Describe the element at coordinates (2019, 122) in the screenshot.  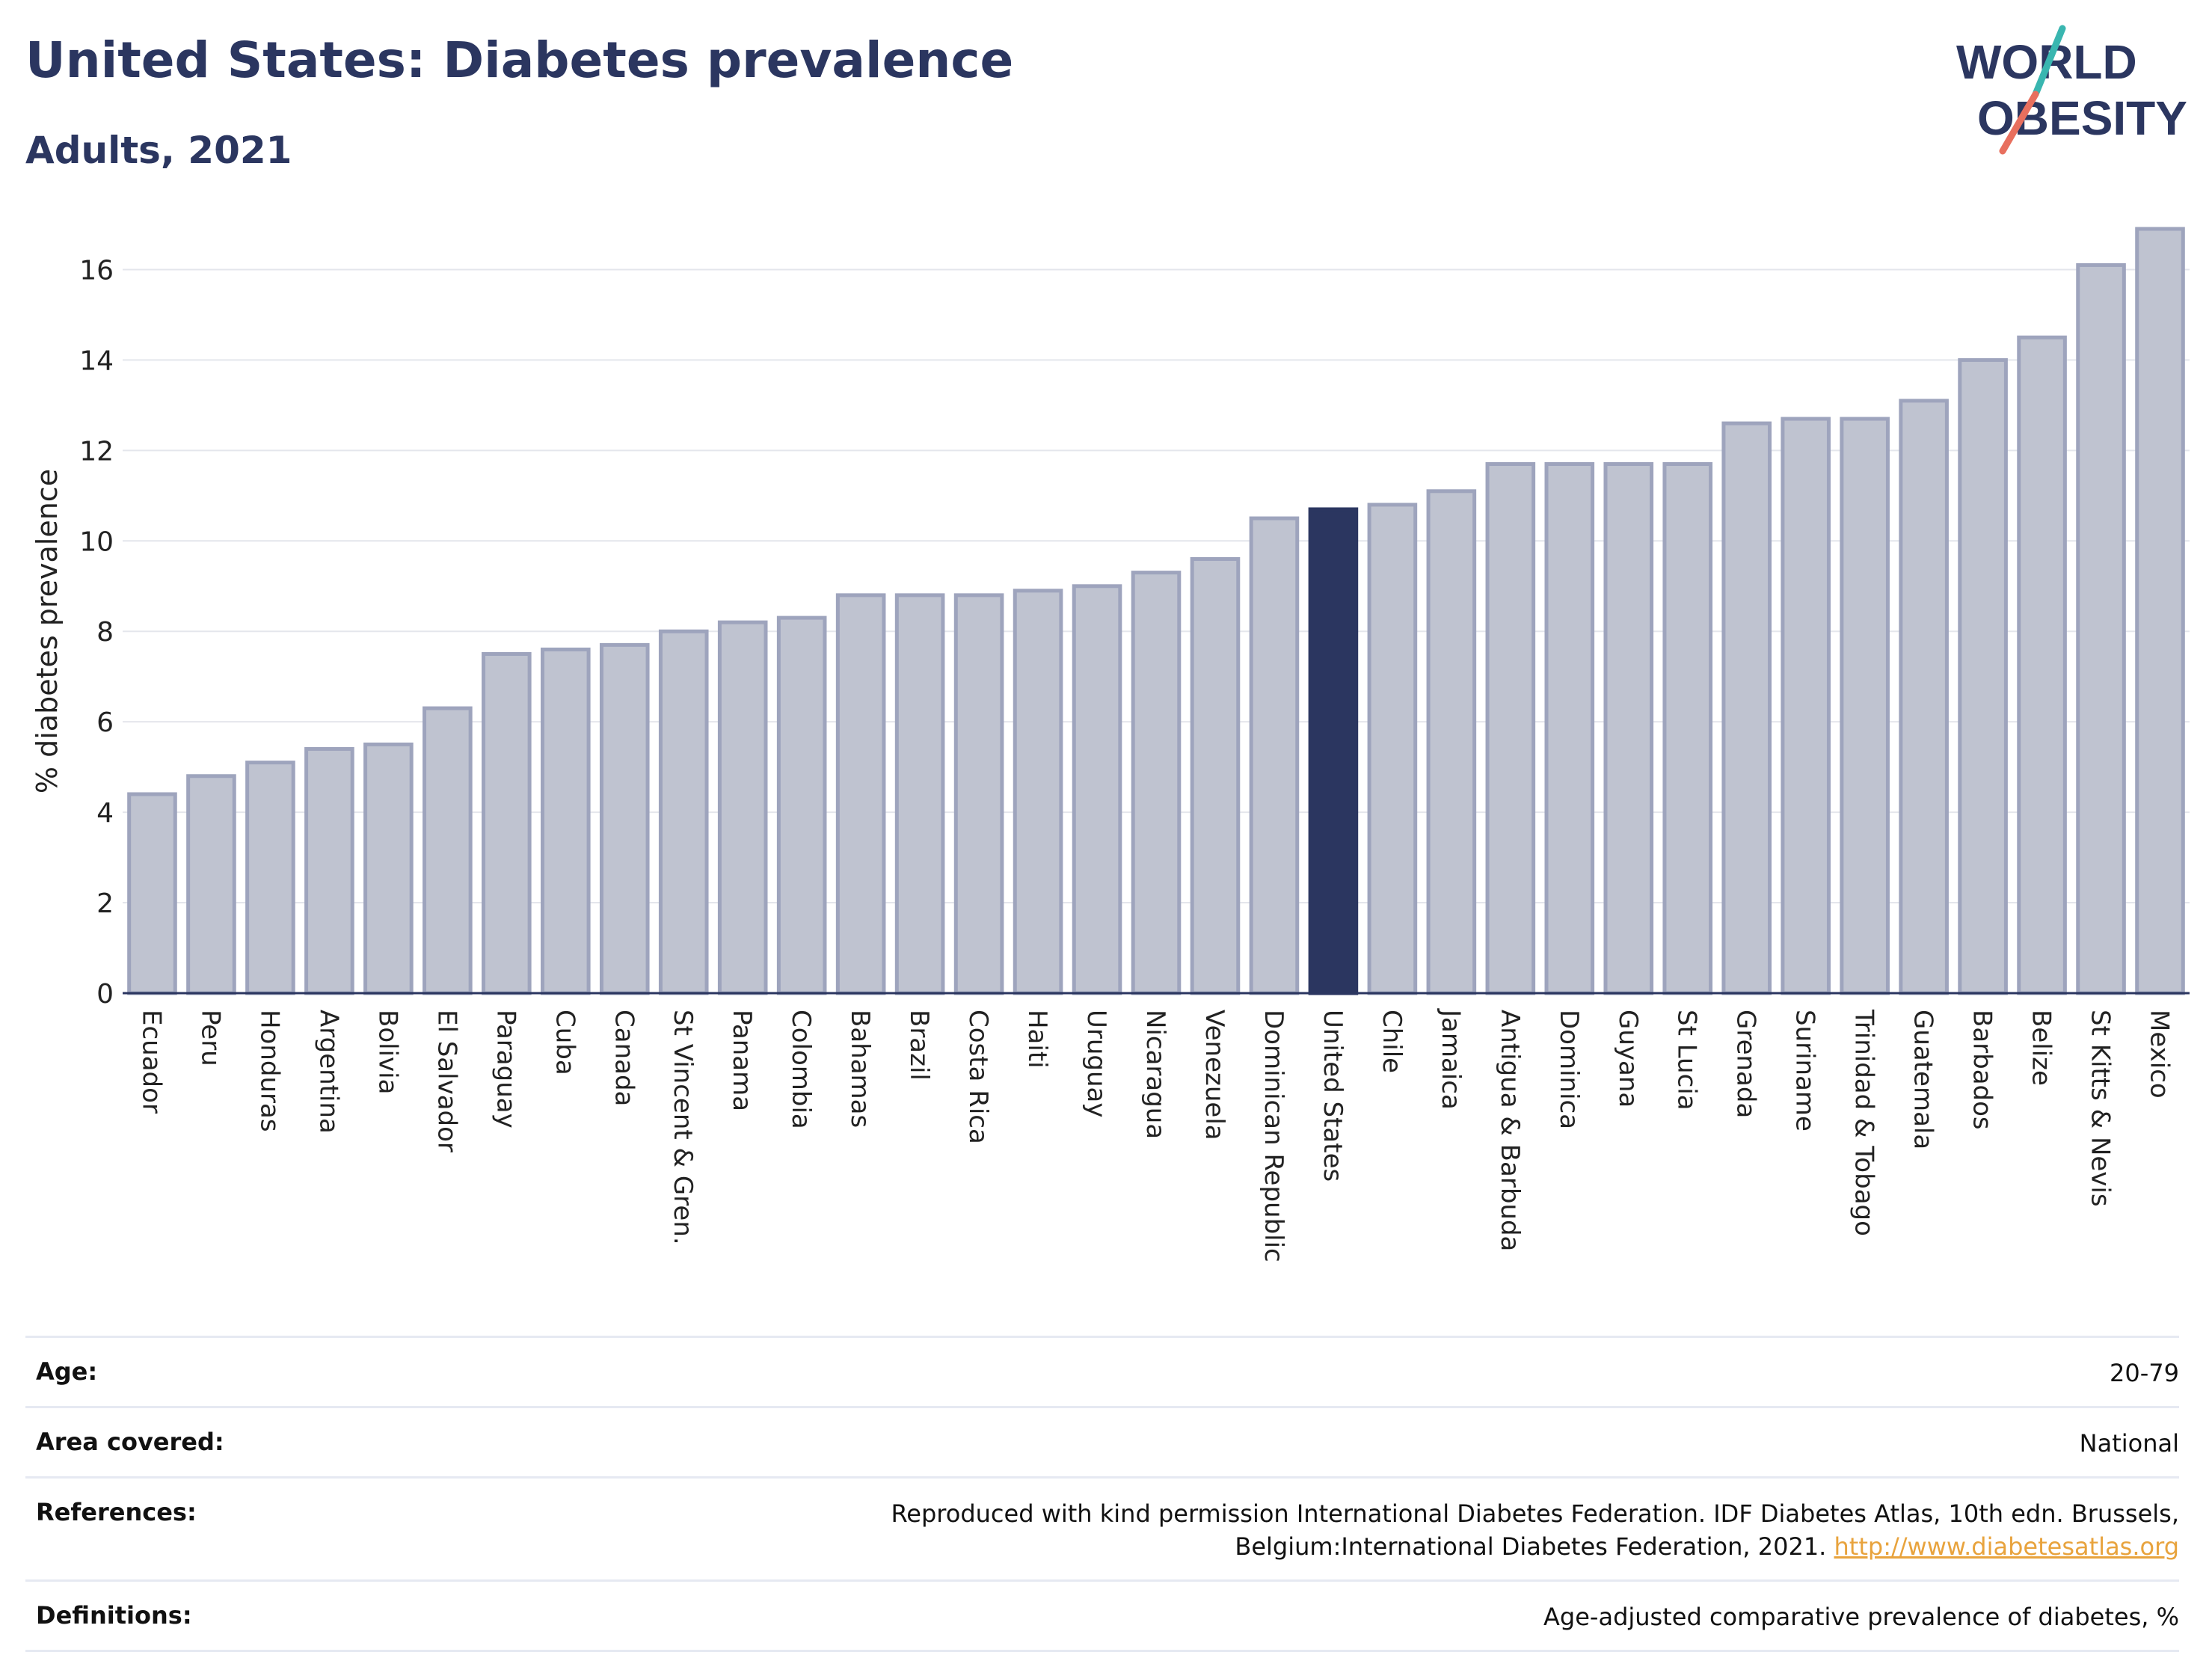
I see `logo-slash-coral` at that location.